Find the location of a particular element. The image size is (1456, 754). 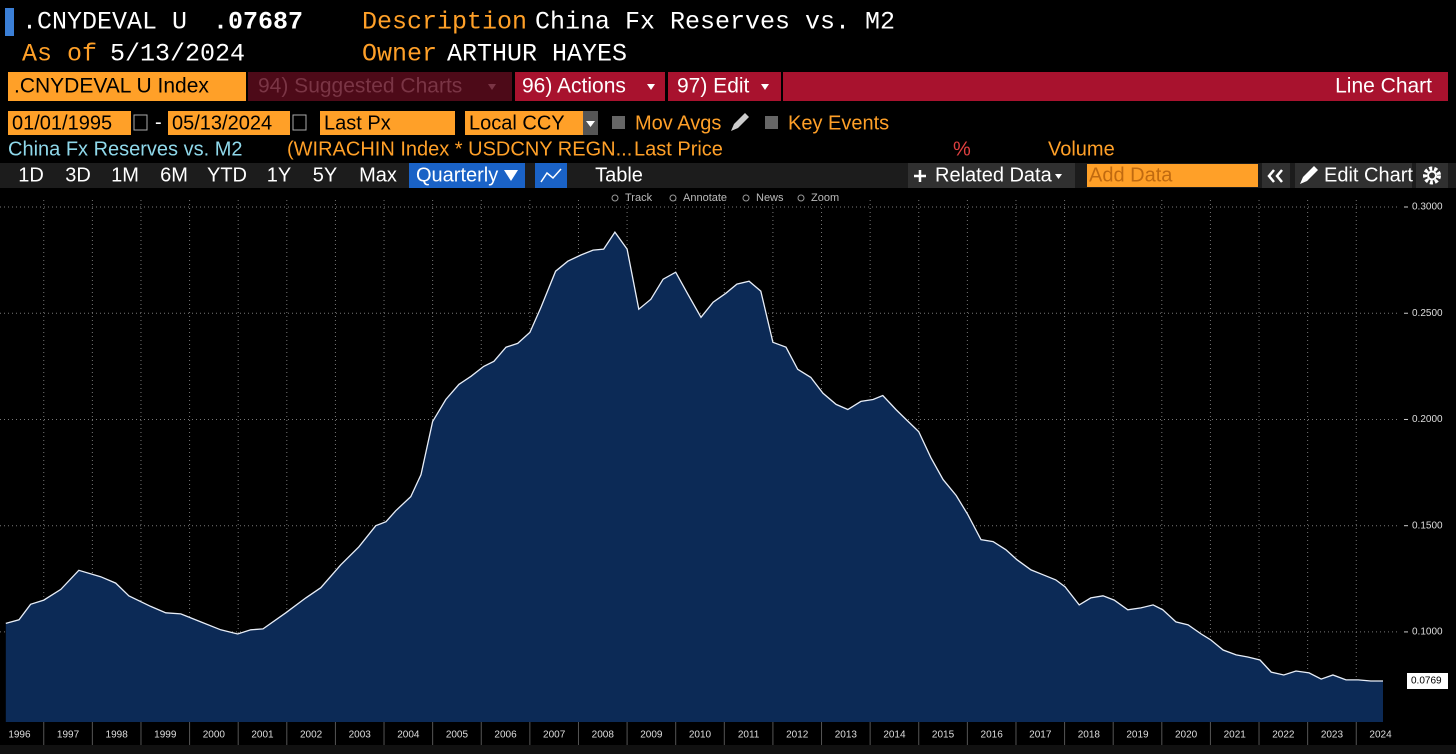

edit-button: 97) Edit is located at coordinates (724, 86).